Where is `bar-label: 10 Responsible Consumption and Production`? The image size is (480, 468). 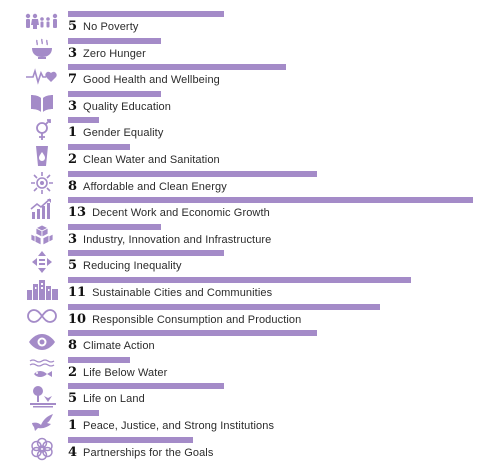
bar-label: 10 Responsible Consumption and Production is located at coordinates (184, 320).